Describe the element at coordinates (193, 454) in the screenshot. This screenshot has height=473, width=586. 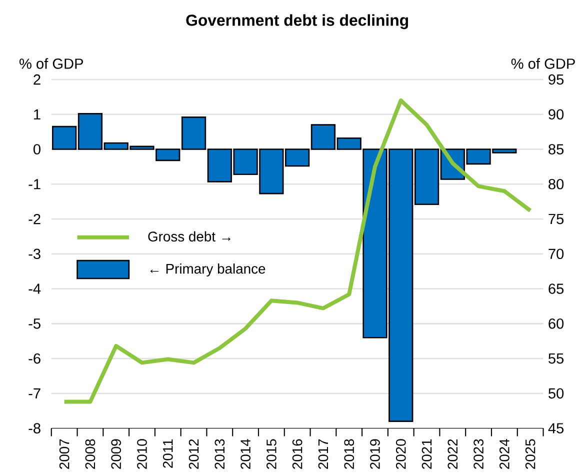
I see `x-tick-label: 2012` at that location.